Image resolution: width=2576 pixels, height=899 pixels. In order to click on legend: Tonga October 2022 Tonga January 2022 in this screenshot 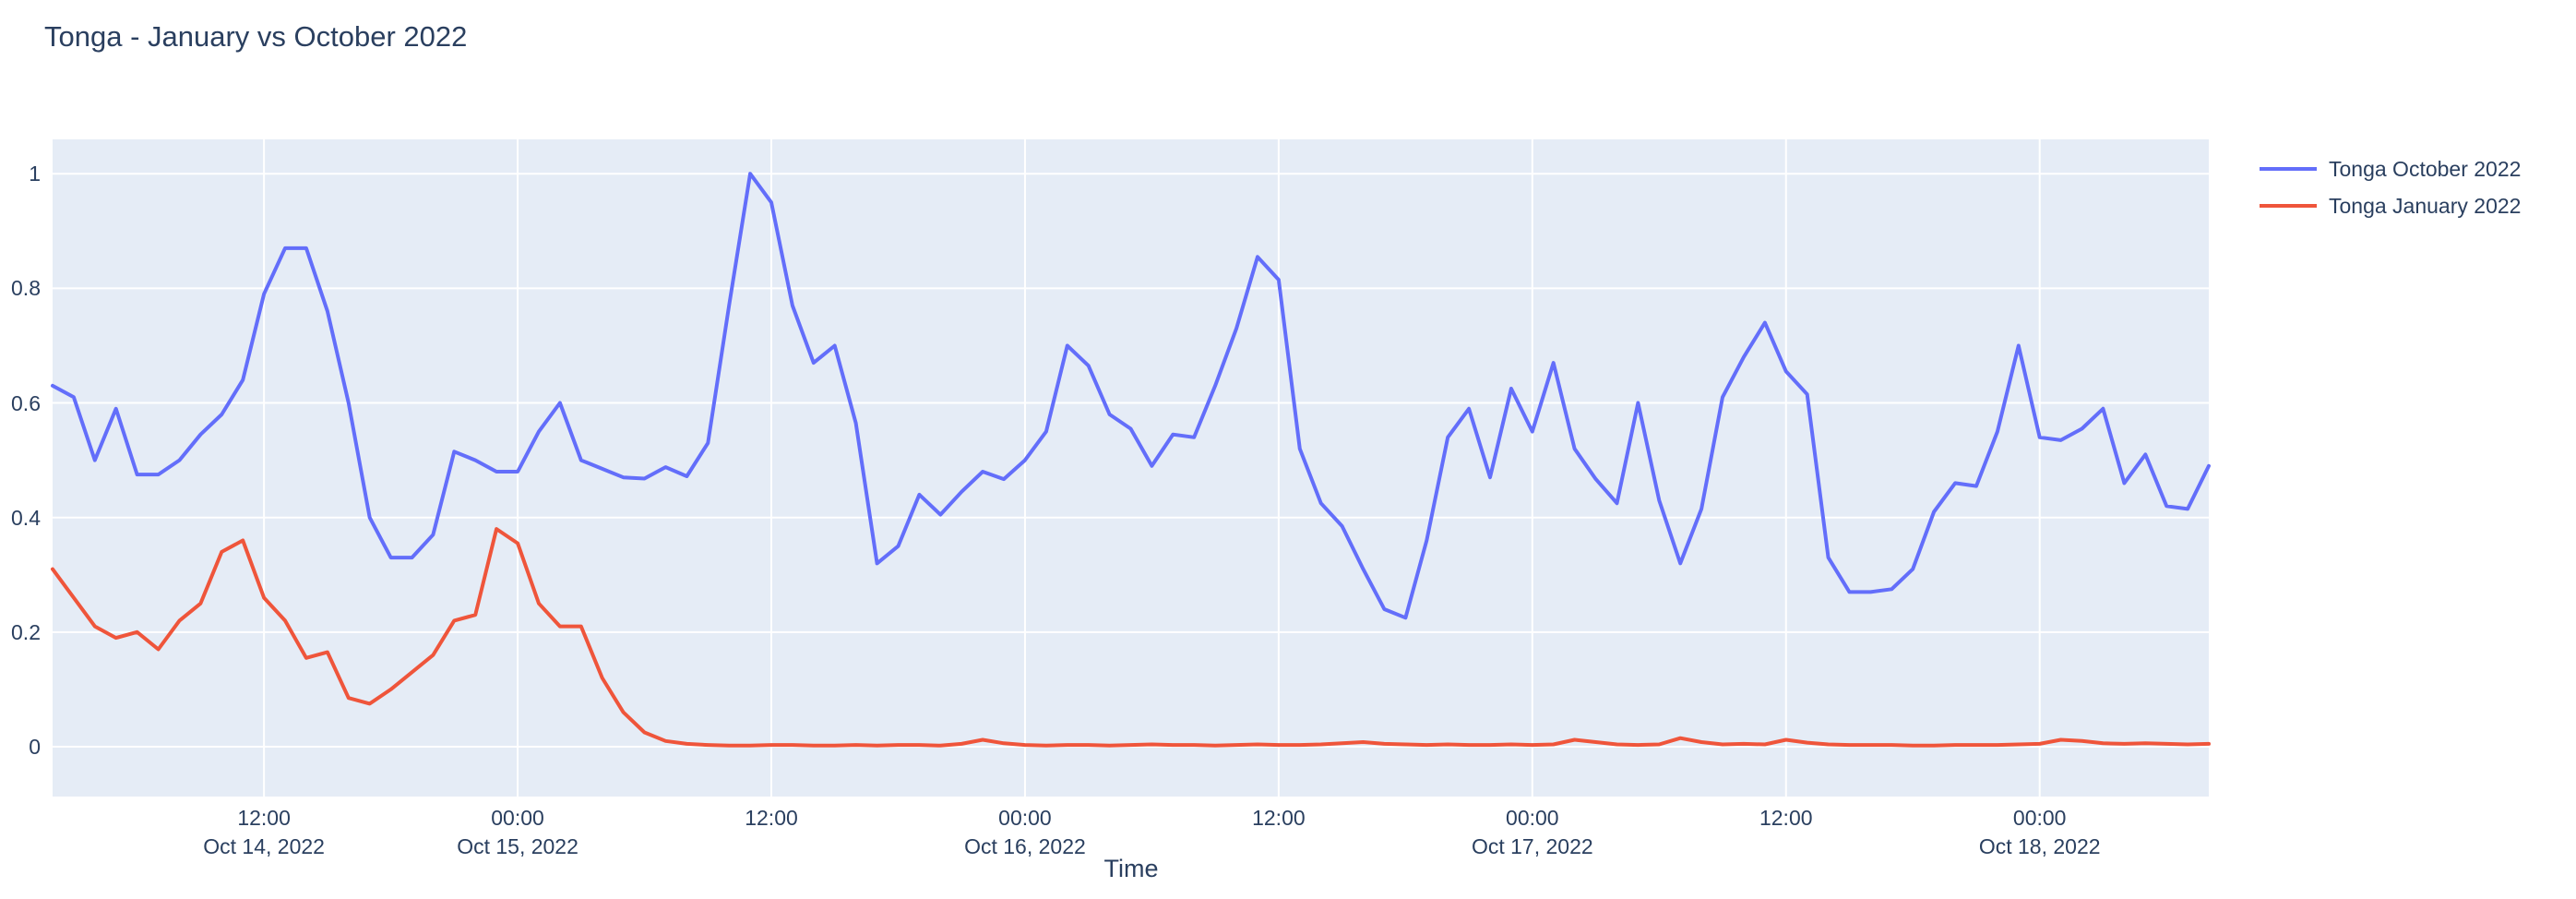, I will do `click(2390, 187)`.